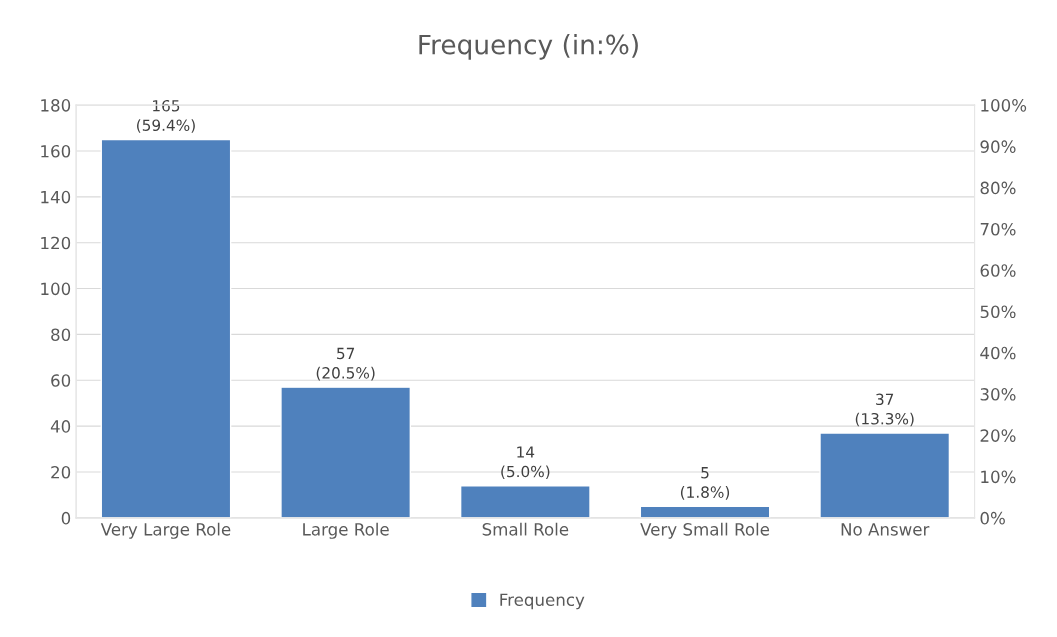 This screenshot has width=1057, height=637. I want to click on legend-label: Frequency, so click(542, 601).